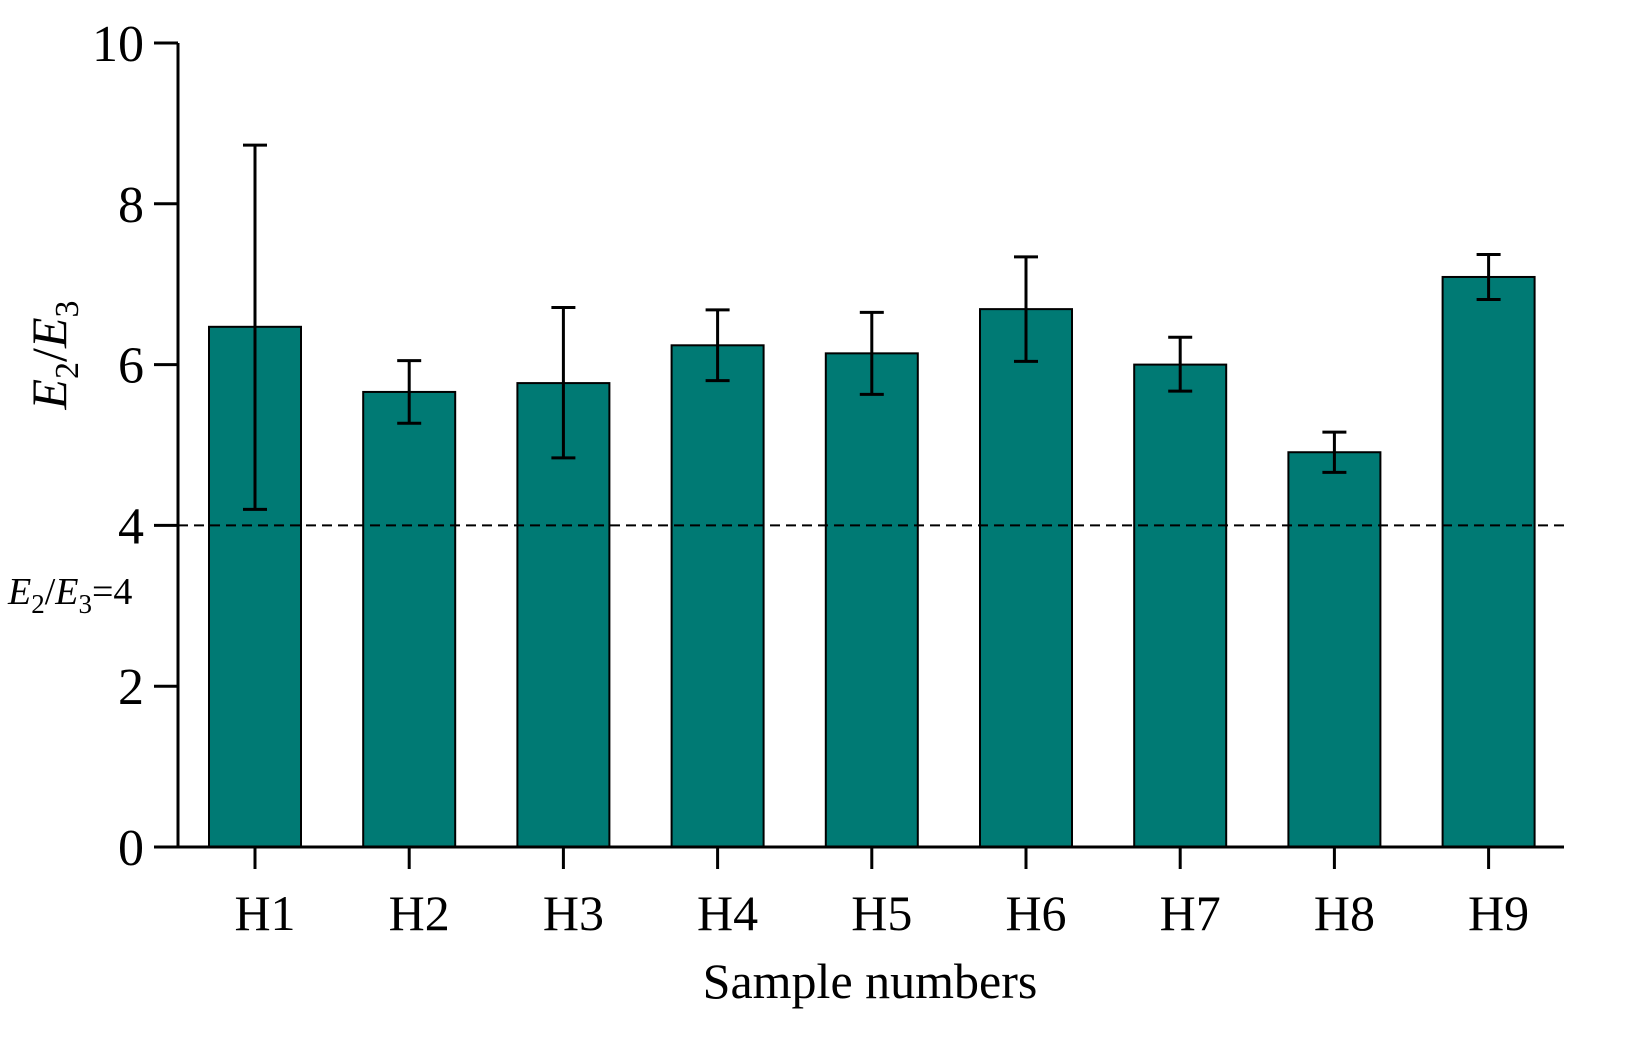  What do you see at coordinates (131, 687) in the screenshot?
I see `y-tick-label: 2` at bounding box center [131, 687].